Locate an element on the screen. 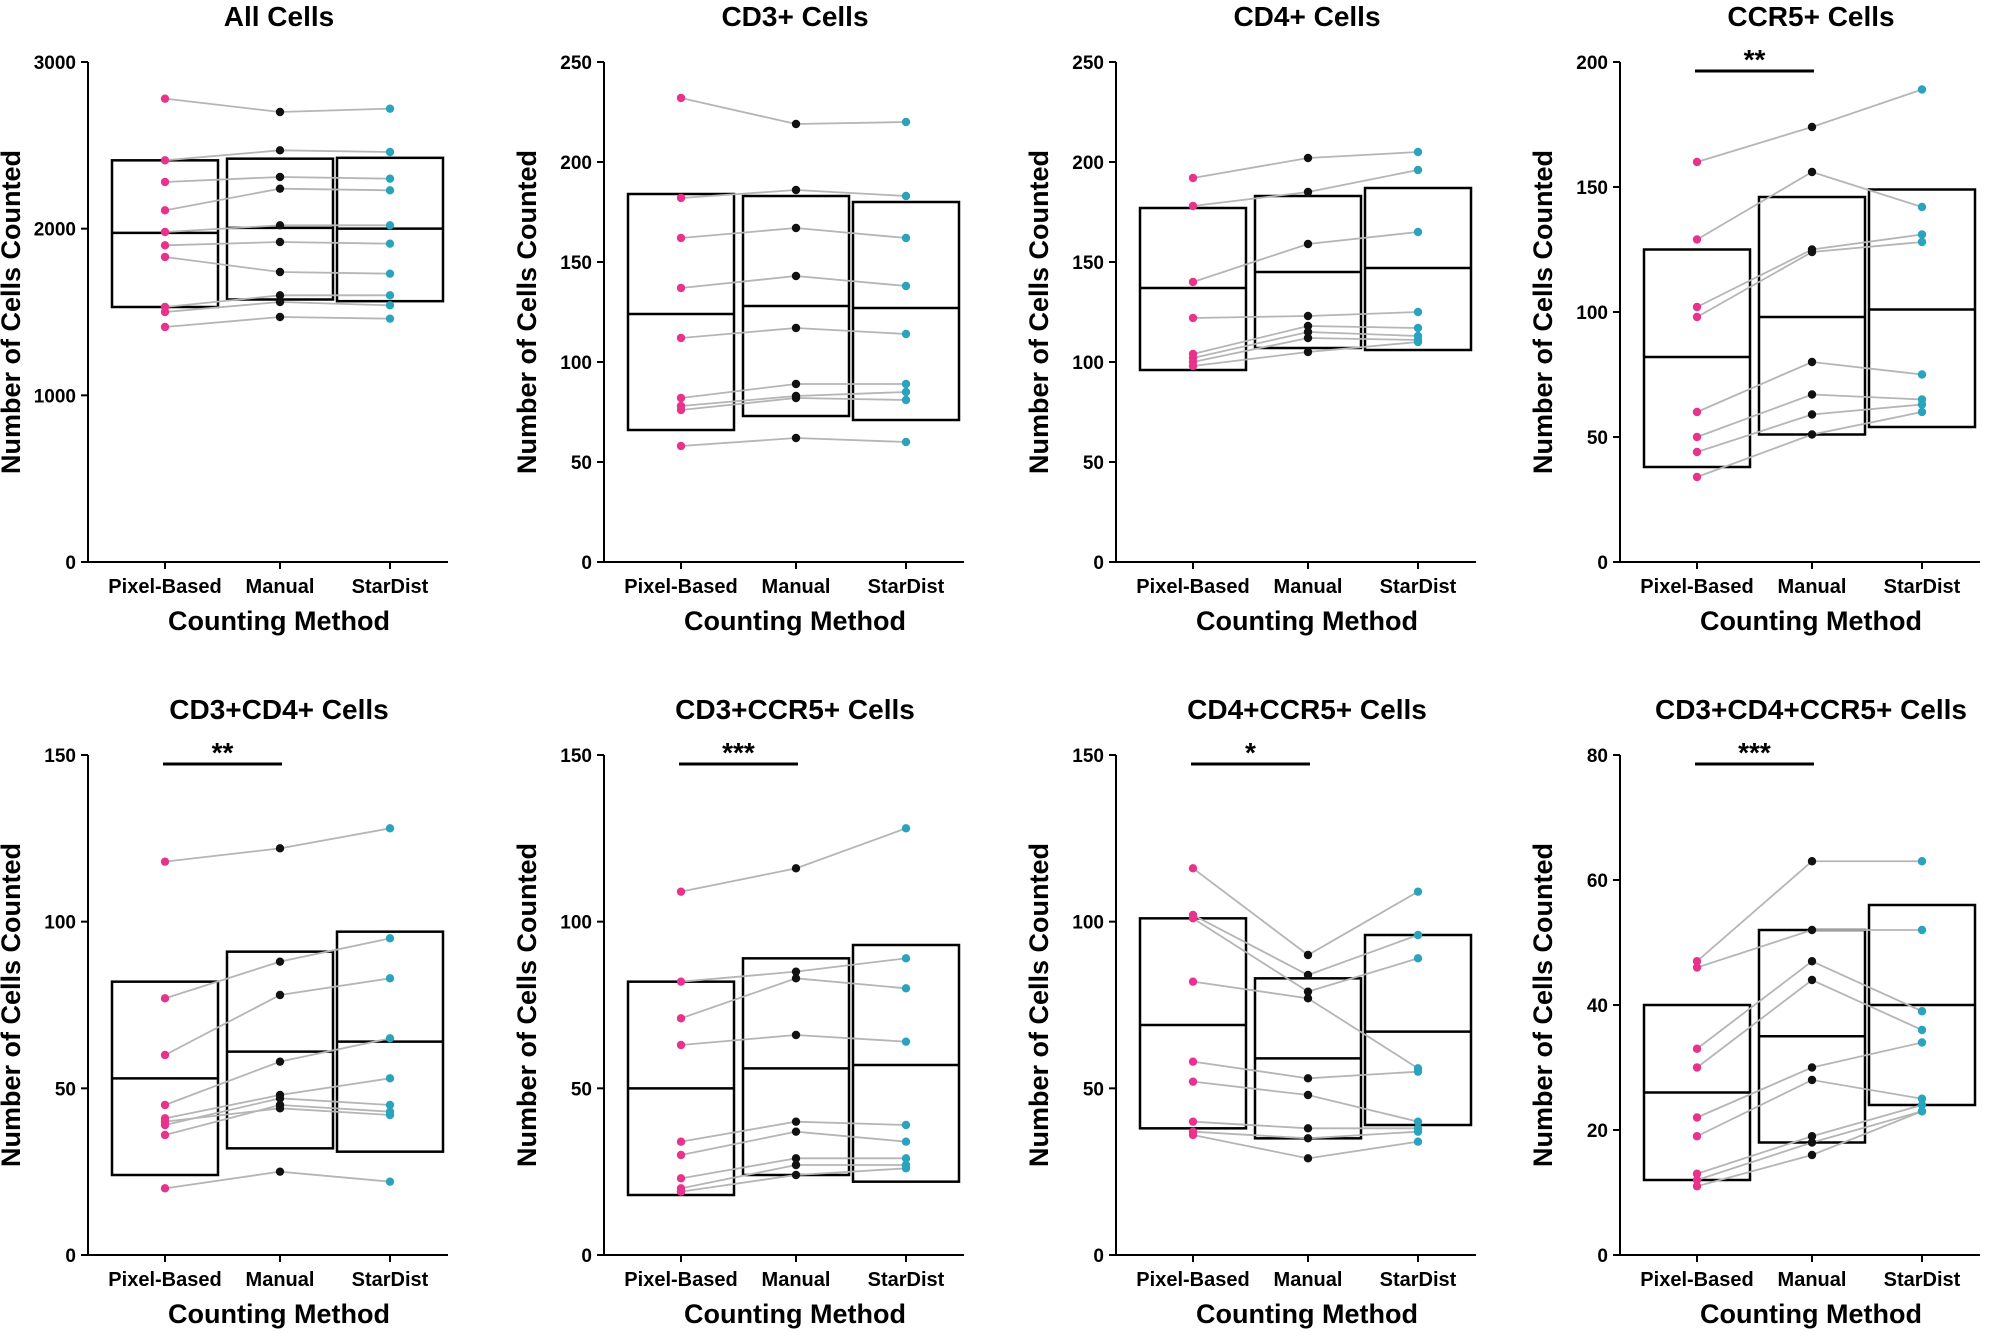 Image resolution: width=2007 pixels, height=1339 pixels. panel-title: CCR5+ Cells is located at coordinates (1810, 16).